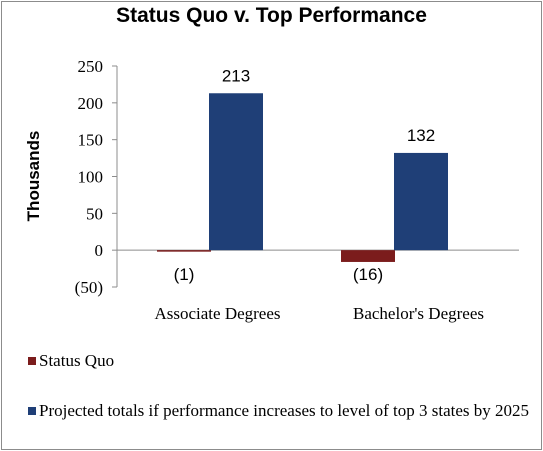 This screenshot has width=543, height=451. Describe the element at coordinates (77, 360) in the screenshot. I see `legend-label-status-quo: Status Quo` at that location.